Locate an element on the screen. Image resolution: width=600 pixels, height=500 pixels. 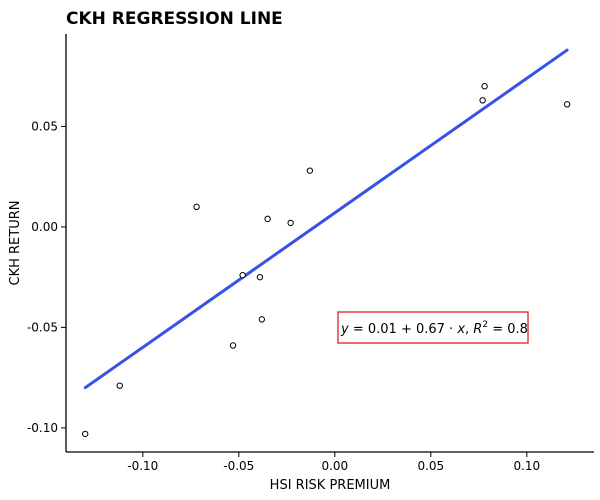
x-axis-title: HSI RISK PREMIUM is located at coordinates (330, 485).